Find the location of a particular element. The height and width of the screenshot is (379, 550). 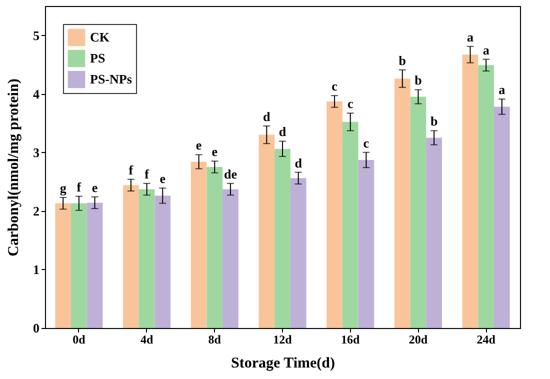

legend-label: PS-NPs is located at coordinates (111, 79).